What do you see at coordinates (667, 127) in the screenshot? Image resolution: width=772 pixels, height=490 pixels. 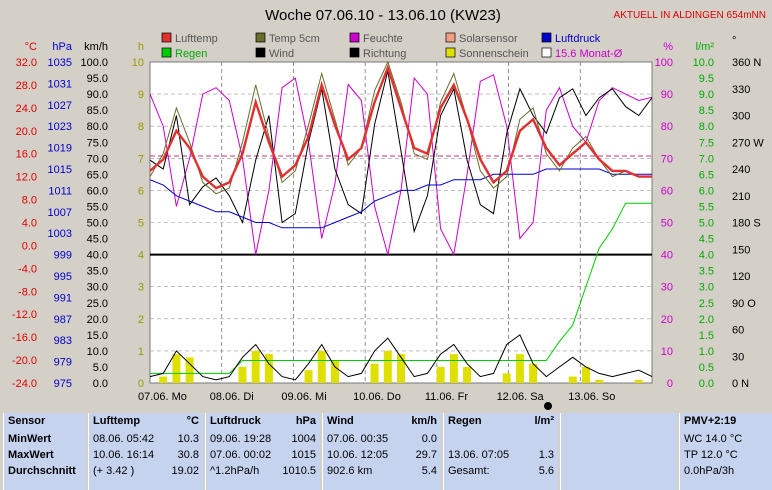 I see `tick-humidity: 80` at bounding box center [667, 127].